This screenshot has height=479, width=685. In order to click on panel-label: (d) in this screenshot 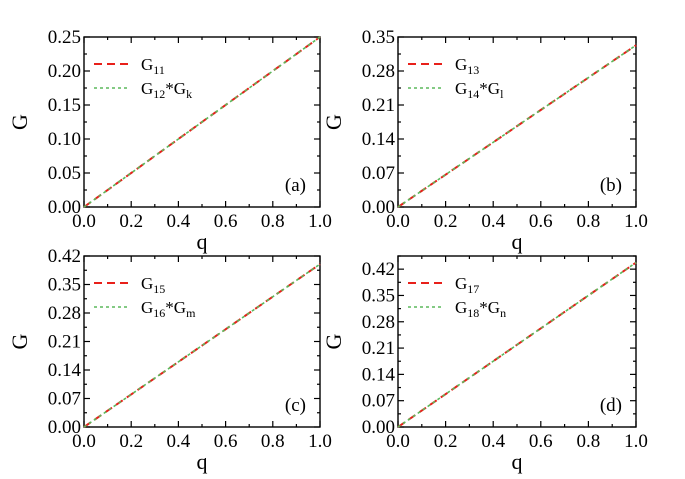, I will do `click(611, 405)`.